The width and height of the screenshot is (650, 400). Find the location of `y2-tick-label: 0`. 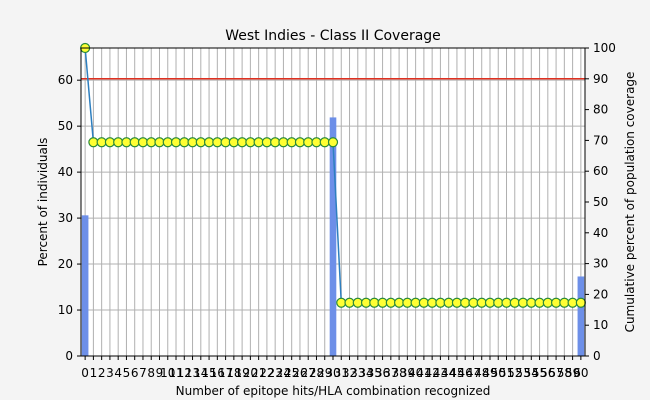

y2-tick-label: 0 is located at coordinates (597, 356).